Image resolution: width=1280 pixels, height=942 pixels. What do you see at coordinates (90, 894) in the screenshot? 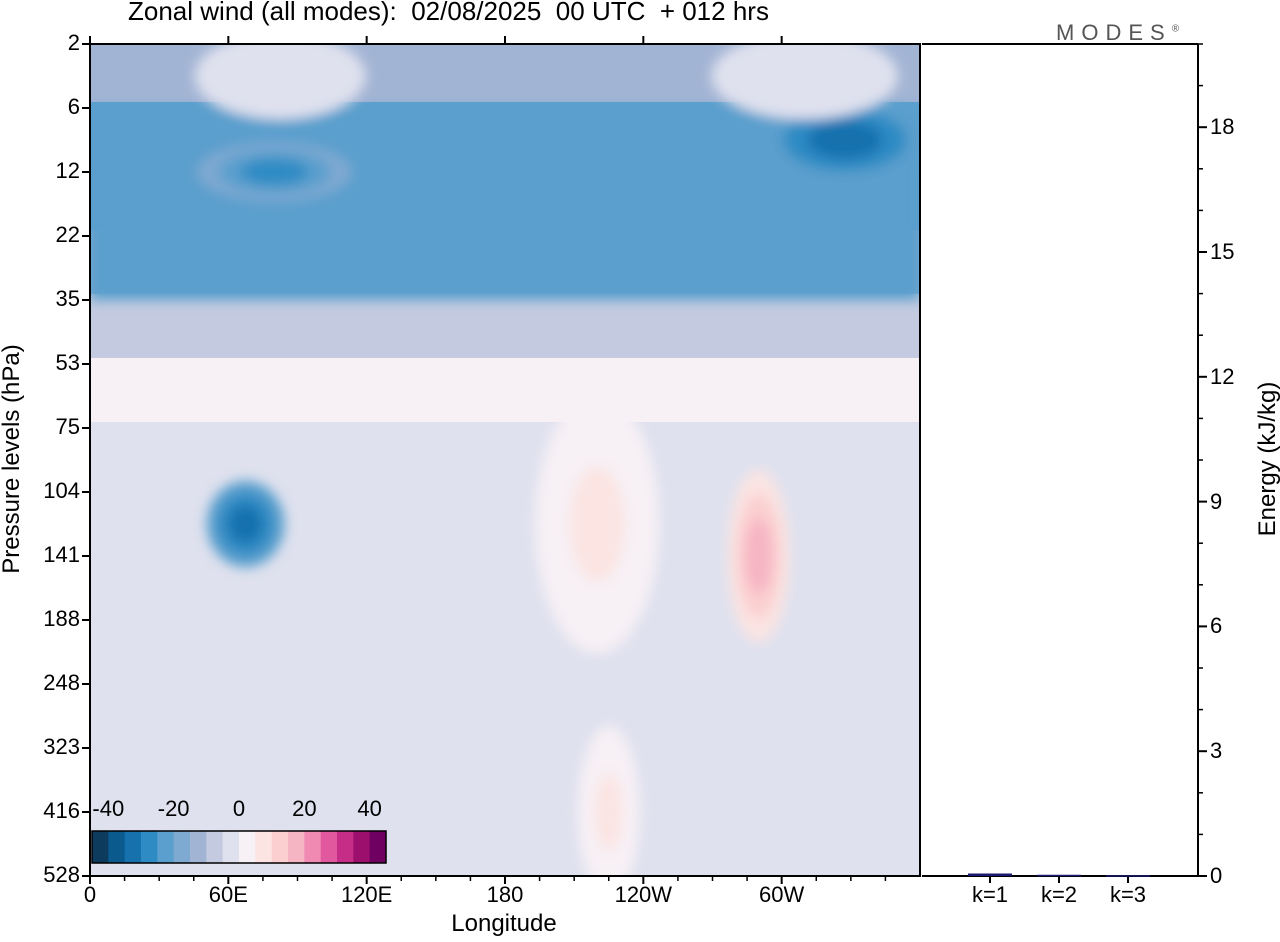
I see `x-tick-label: 0` at bounding box center [90, 894].